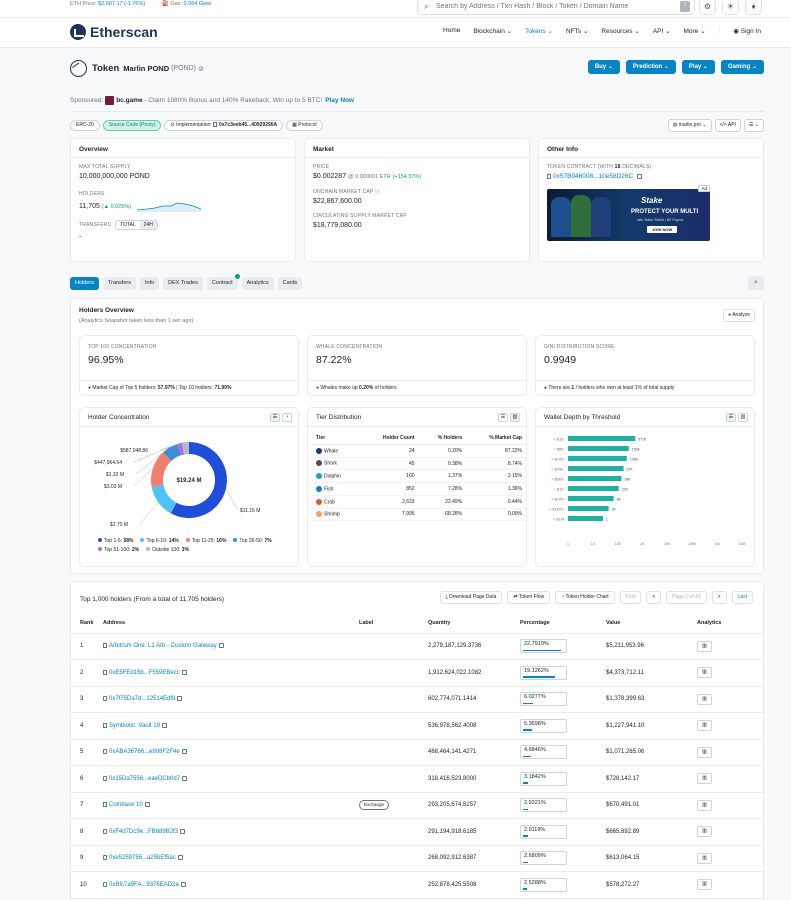 The width and height of the screenshot is (791, 900). Describe the element at coordinates (163, 646) in the screenshot. I see `holder-address-link: Arbitrum One: L1 Arb - Custom Gateway` at that location.